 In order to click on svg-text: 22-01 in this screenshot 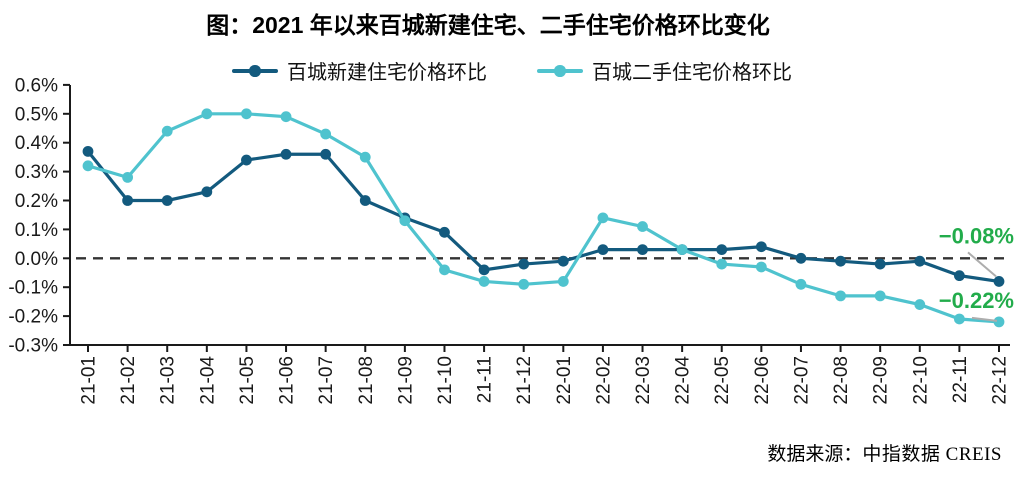, I will do `click(564, 380)`.